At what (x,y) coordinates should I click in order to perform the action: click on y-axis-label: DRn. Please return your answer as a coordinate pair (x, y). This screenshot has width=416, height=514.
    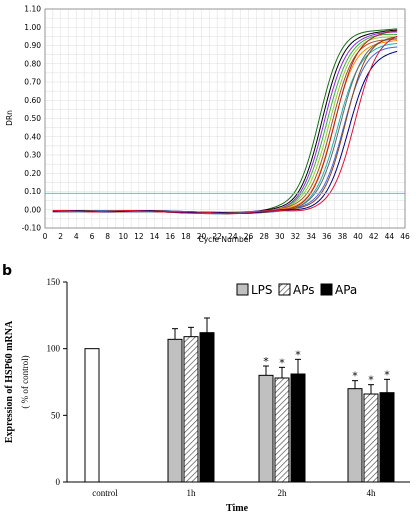
    Looking at the image, I should click on (9, 118).